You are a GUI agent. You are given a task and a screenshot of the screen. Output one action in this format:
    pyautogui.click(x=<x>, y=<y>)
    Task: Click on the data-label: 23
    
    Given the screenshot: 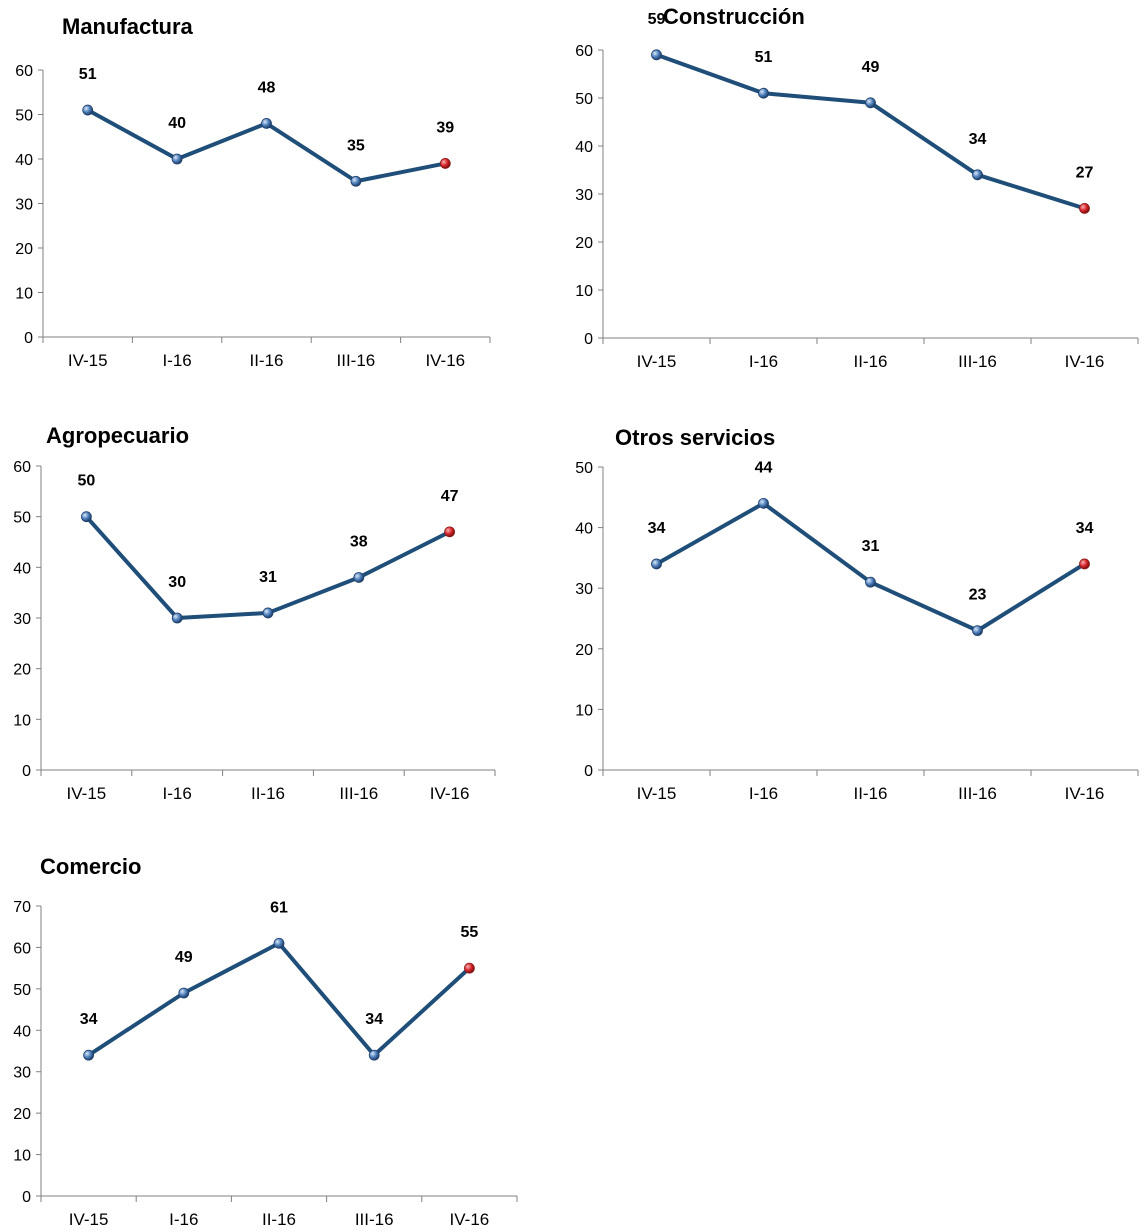 What is the action you would take?
    pyautogui.click(x=978, y=595)
    